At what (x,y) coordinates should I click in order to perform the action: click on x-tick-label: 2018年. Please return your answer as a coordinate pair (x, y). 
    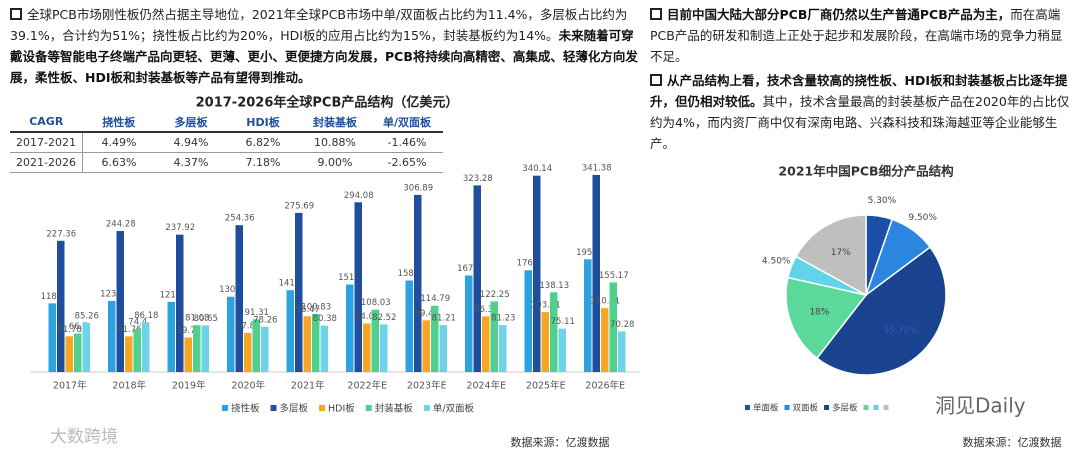
    Looking at the image, I should click on (129, 386).